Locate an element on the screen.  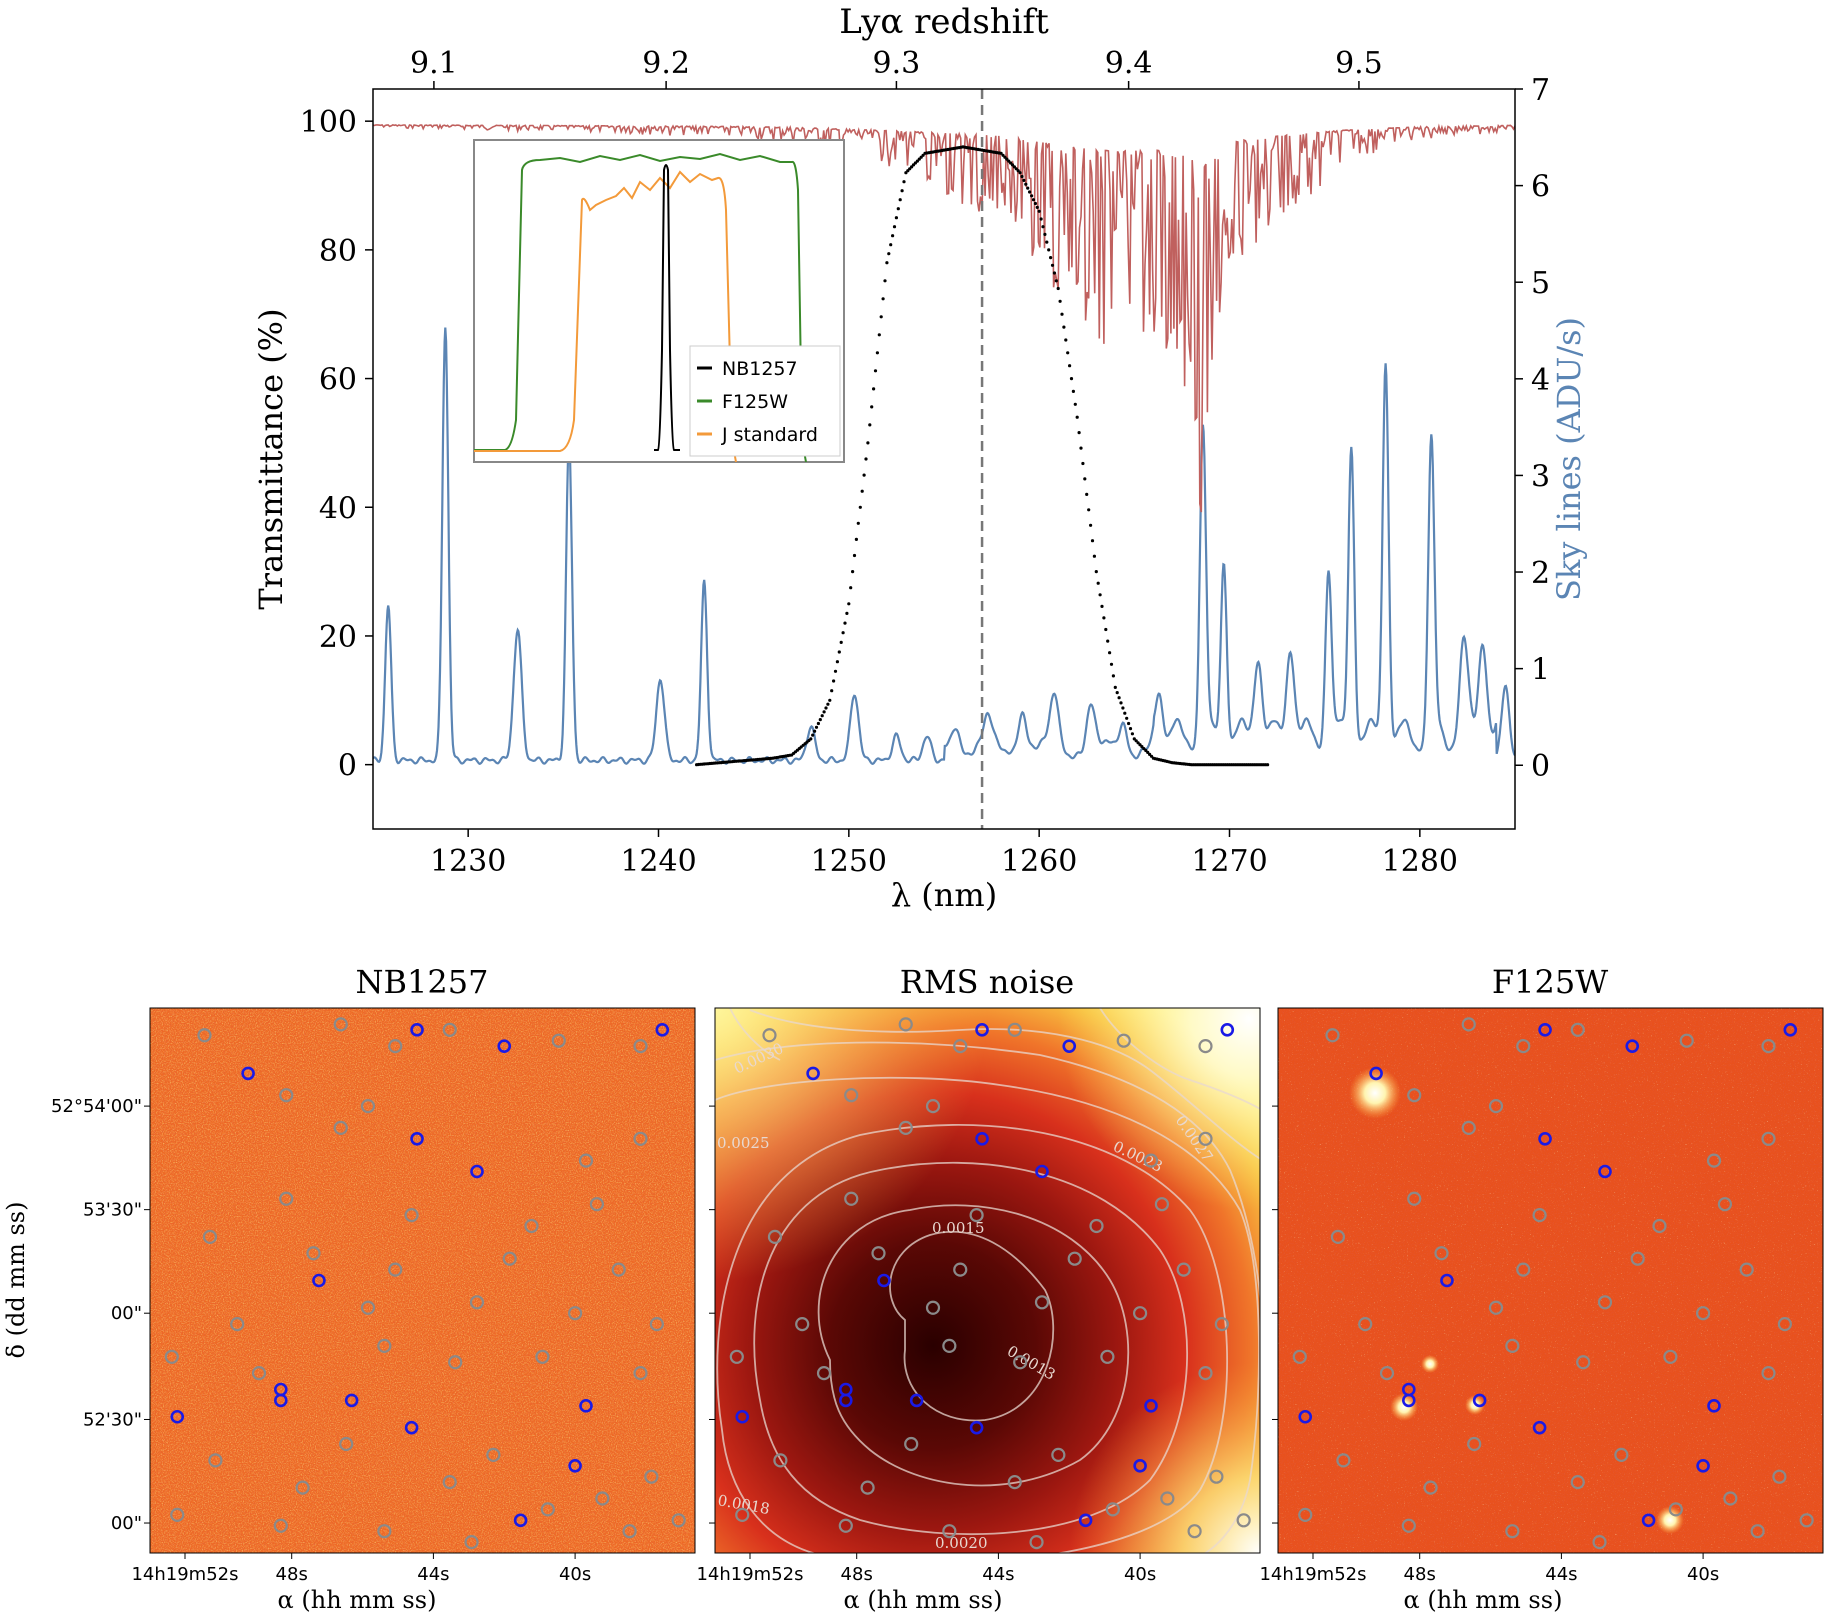
y-axis-right-label: Sky lines (ADU/s) is located at coordinates (1569, 459).